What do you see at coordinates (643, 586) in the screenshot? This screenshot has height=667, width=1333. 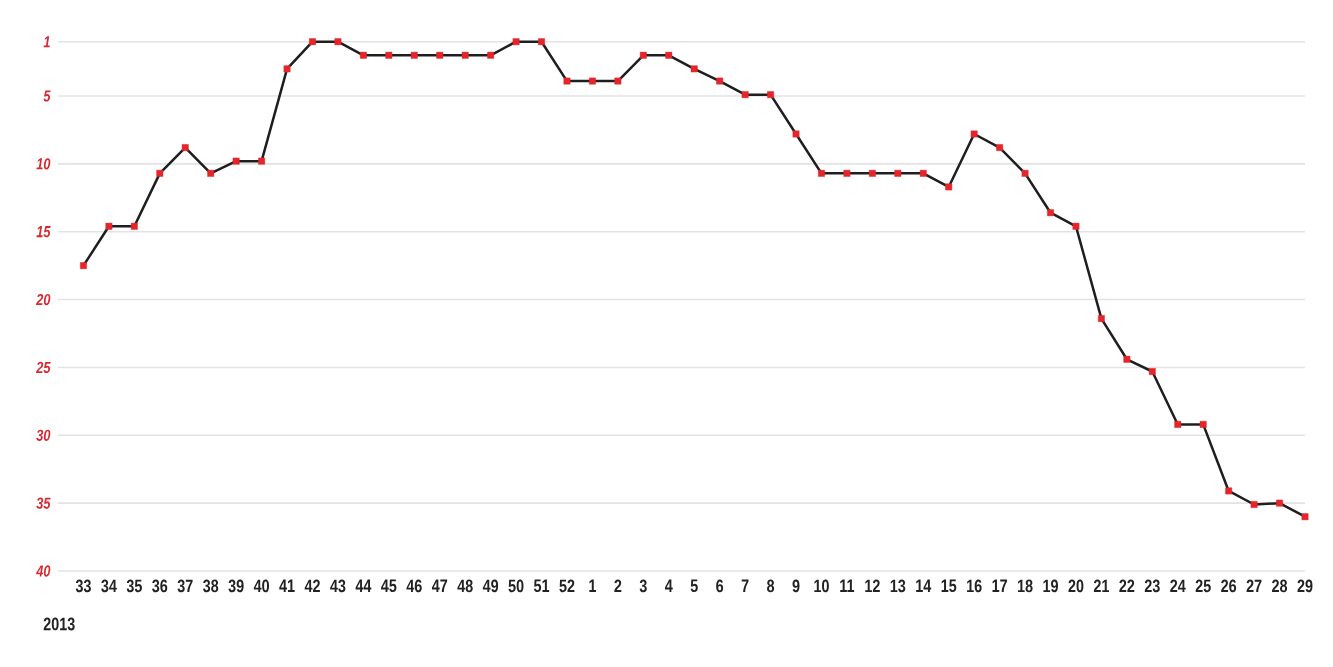 I see `x-tick-label: 3` at bounding box center [643, 586].